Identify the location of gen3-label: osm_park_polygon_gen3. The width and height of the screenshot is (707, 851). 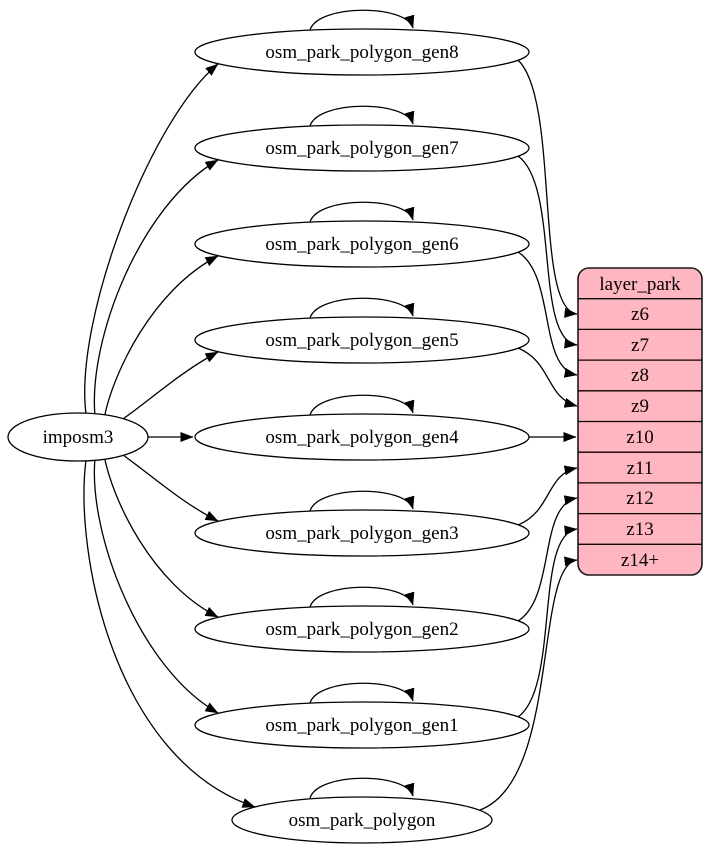
(361, 533).